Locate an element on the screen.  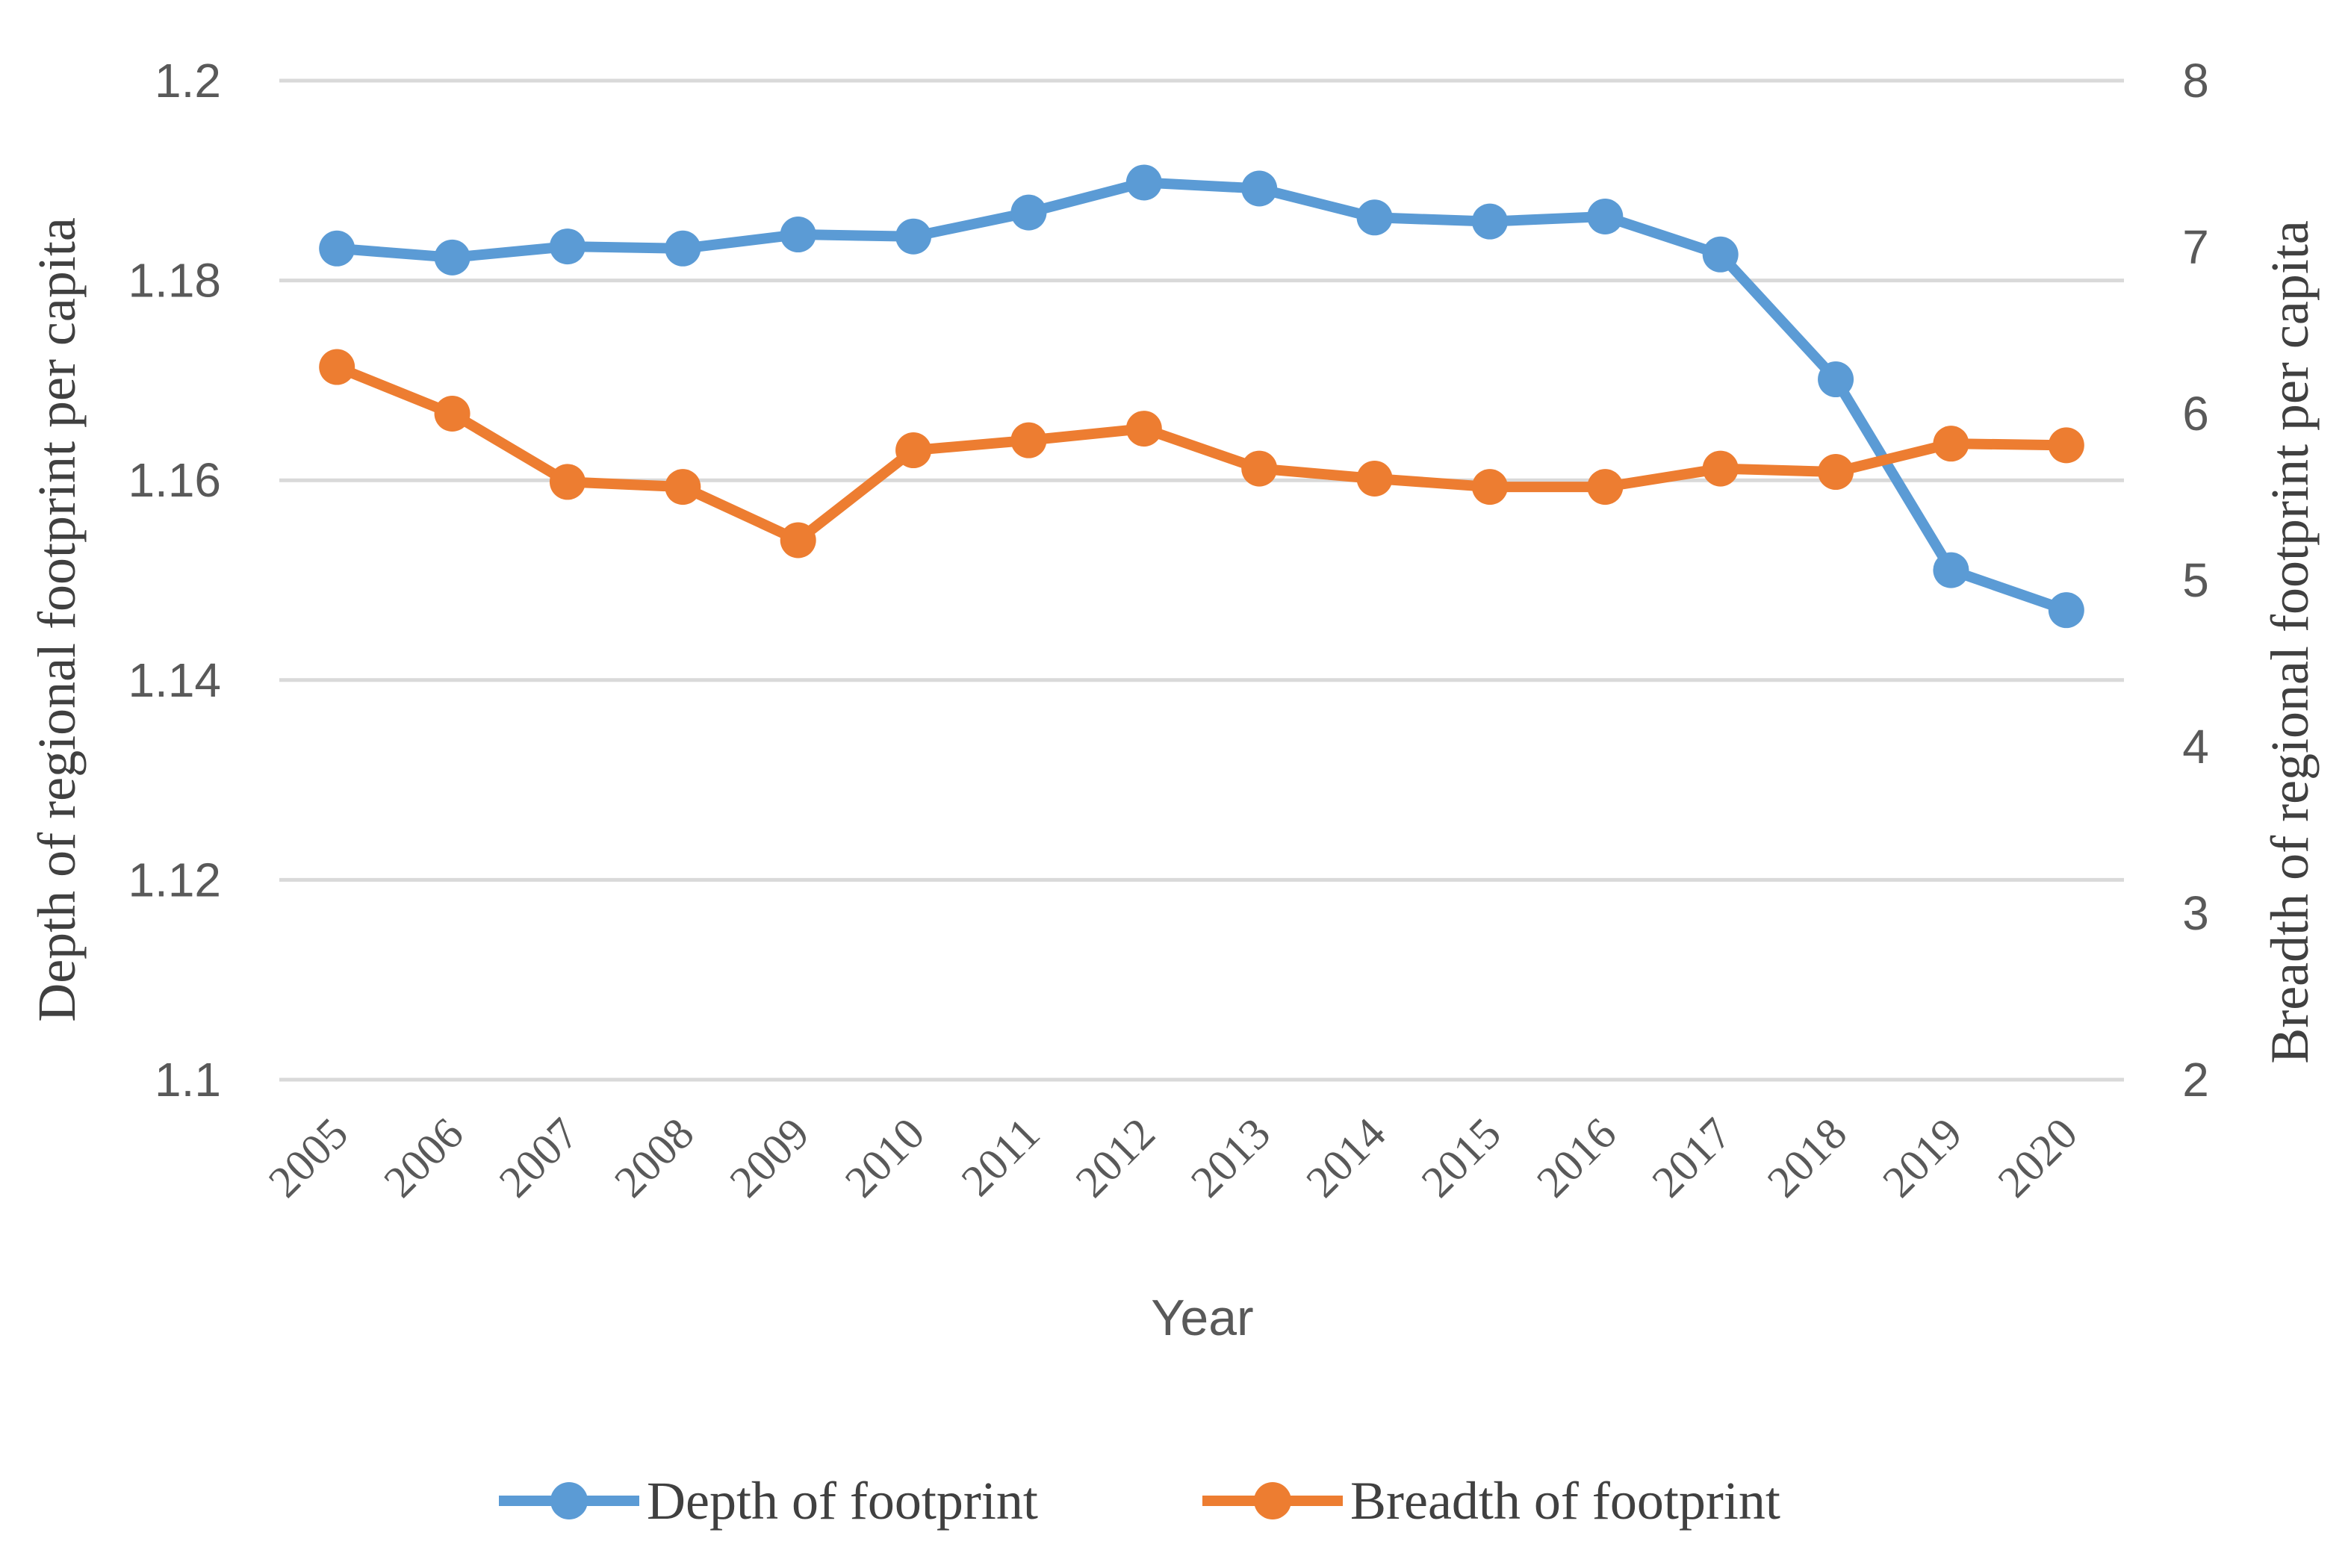
left-tick-label: 1.16 is located at coordinates (174, 480).